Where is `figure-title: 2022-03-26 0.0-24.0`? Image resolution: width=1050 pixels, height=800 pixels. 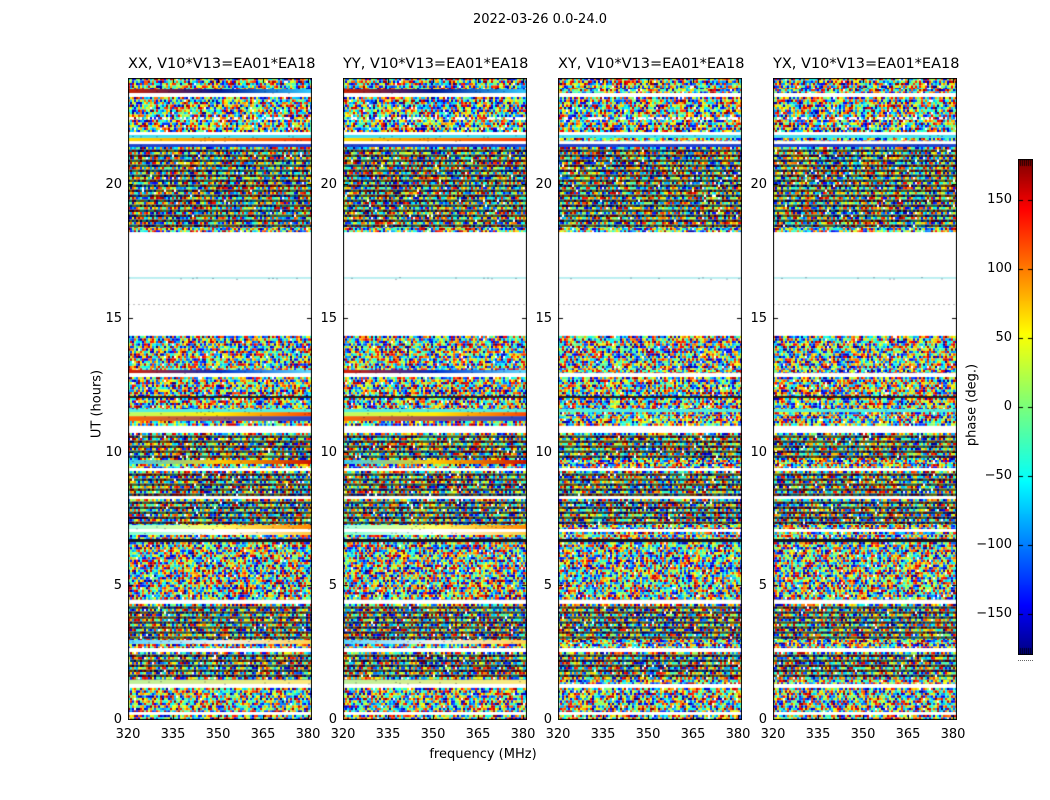 figure-title: 2022-03-26 0.0-24.0 is located at coordinates (540, 19).